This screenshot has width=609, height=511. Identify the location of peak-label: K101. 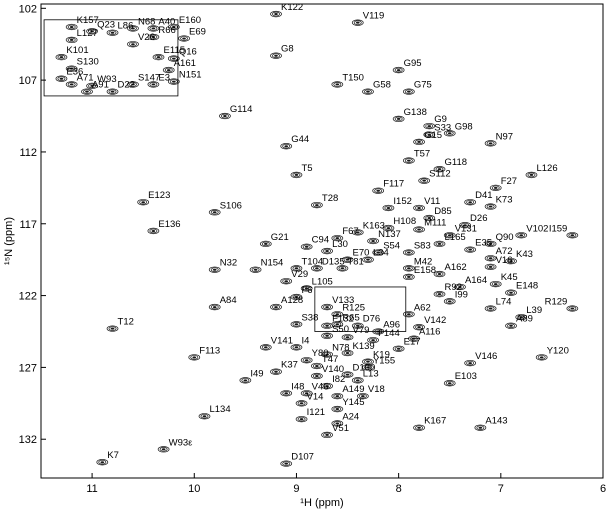
(77, 50).